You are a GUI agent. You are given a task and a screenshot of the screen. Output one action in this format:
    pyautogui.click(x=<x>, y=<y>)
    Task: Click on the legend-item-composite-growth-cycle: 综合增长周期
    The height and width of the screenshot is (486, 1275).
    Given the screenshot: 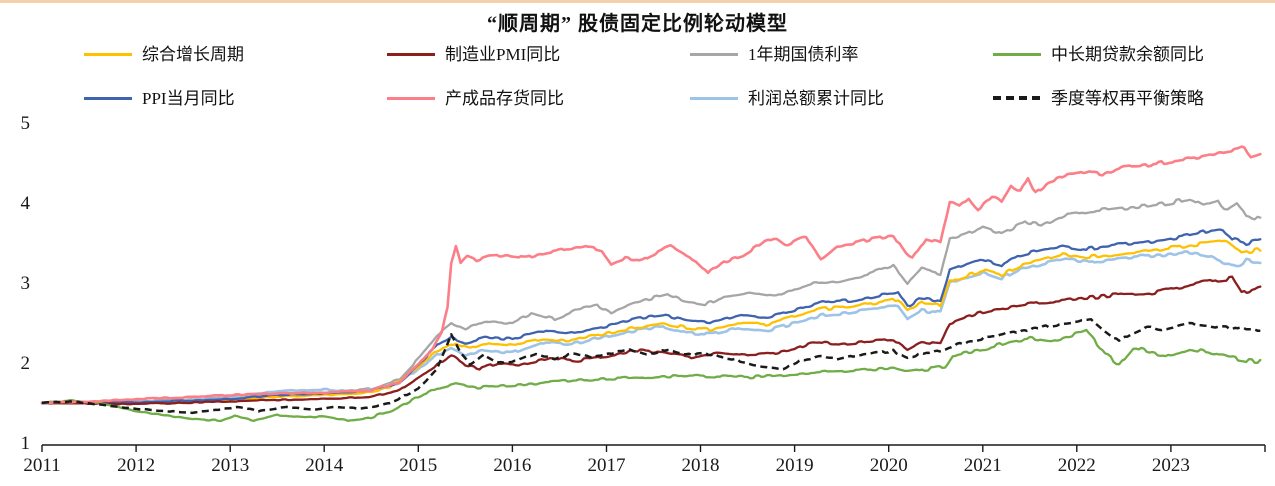 What is the action you would take?
    pyautogui.click(x=235, y=54)
    